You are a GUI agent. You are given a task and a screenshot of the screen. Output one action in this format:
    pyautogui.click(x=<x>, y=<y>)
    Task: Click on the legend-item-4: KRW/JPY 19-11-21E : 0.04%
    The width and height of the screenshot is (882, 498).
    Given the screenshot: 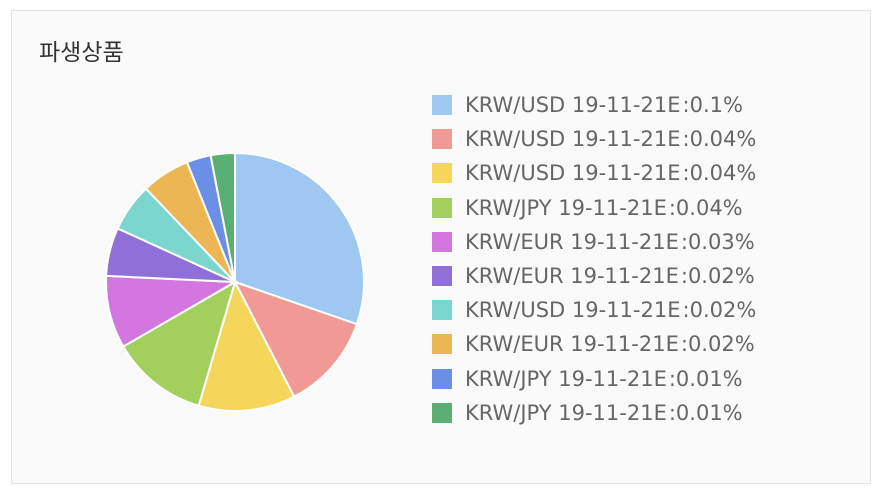 What is the action you would take?
    pyautogui.click(x=594, y=208)
    